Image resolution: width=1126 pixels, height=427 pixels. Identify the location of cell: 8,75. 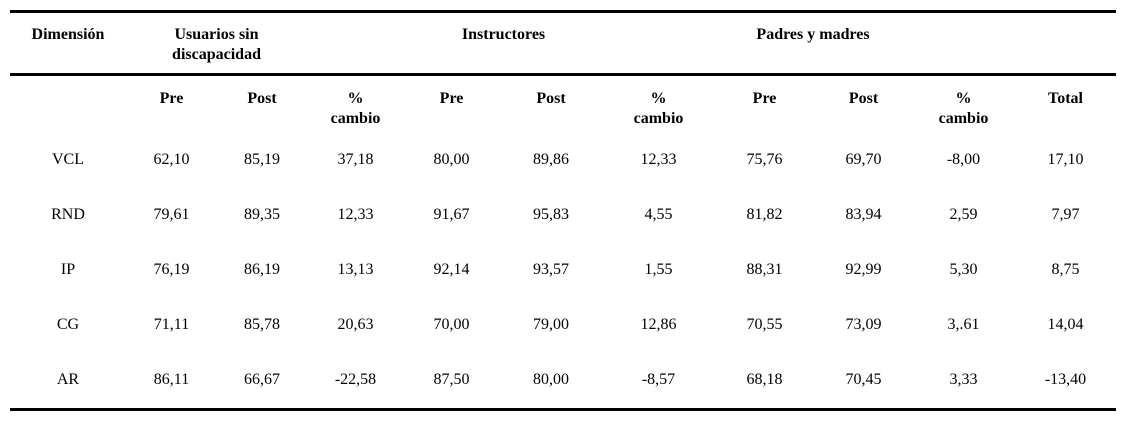
(1065, 269).